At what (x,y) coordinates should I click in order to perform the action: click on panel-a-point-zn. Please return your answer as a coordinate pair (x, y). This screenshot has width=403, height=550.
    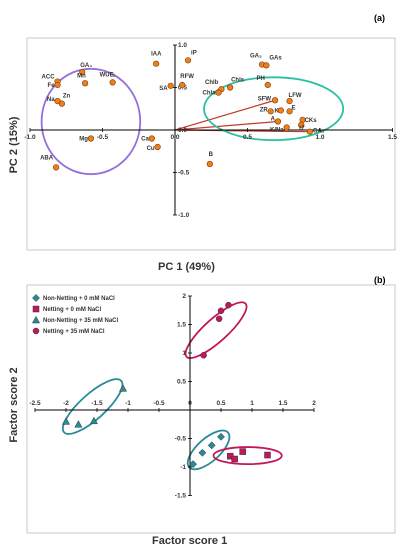
    Looking at the image, I should click on (62, 103).